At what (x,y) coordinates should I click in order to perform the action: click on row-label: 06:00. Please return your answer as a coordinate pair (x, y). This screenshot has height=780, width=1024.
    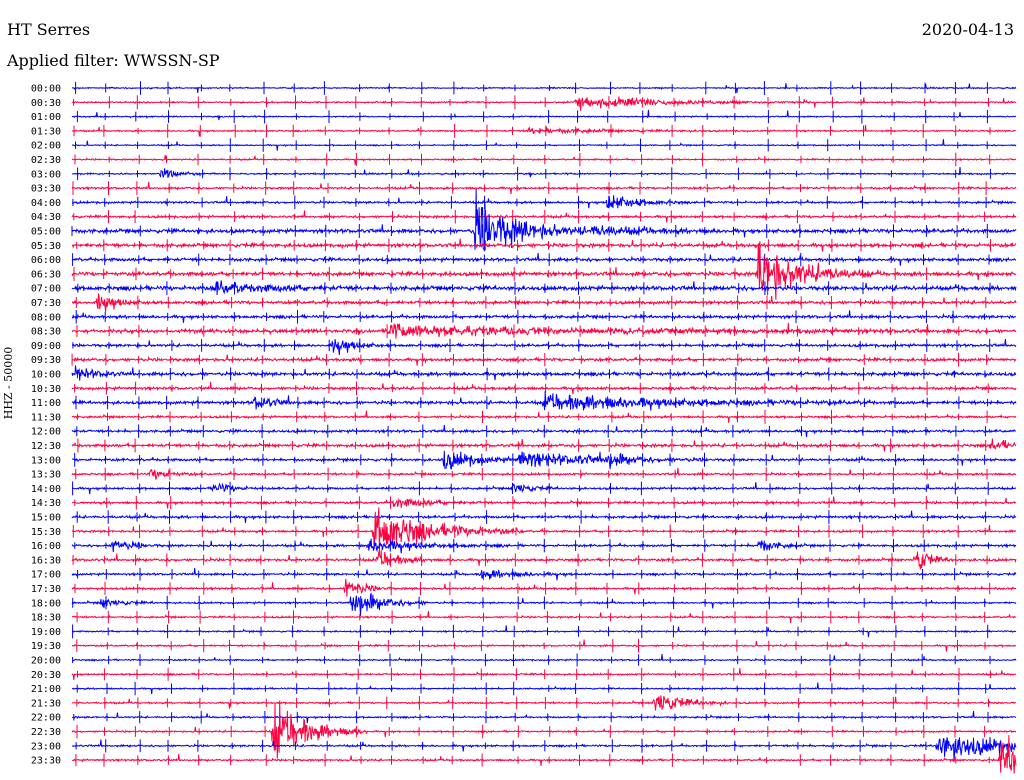
    Looking at the image, I should click on (46, 260).